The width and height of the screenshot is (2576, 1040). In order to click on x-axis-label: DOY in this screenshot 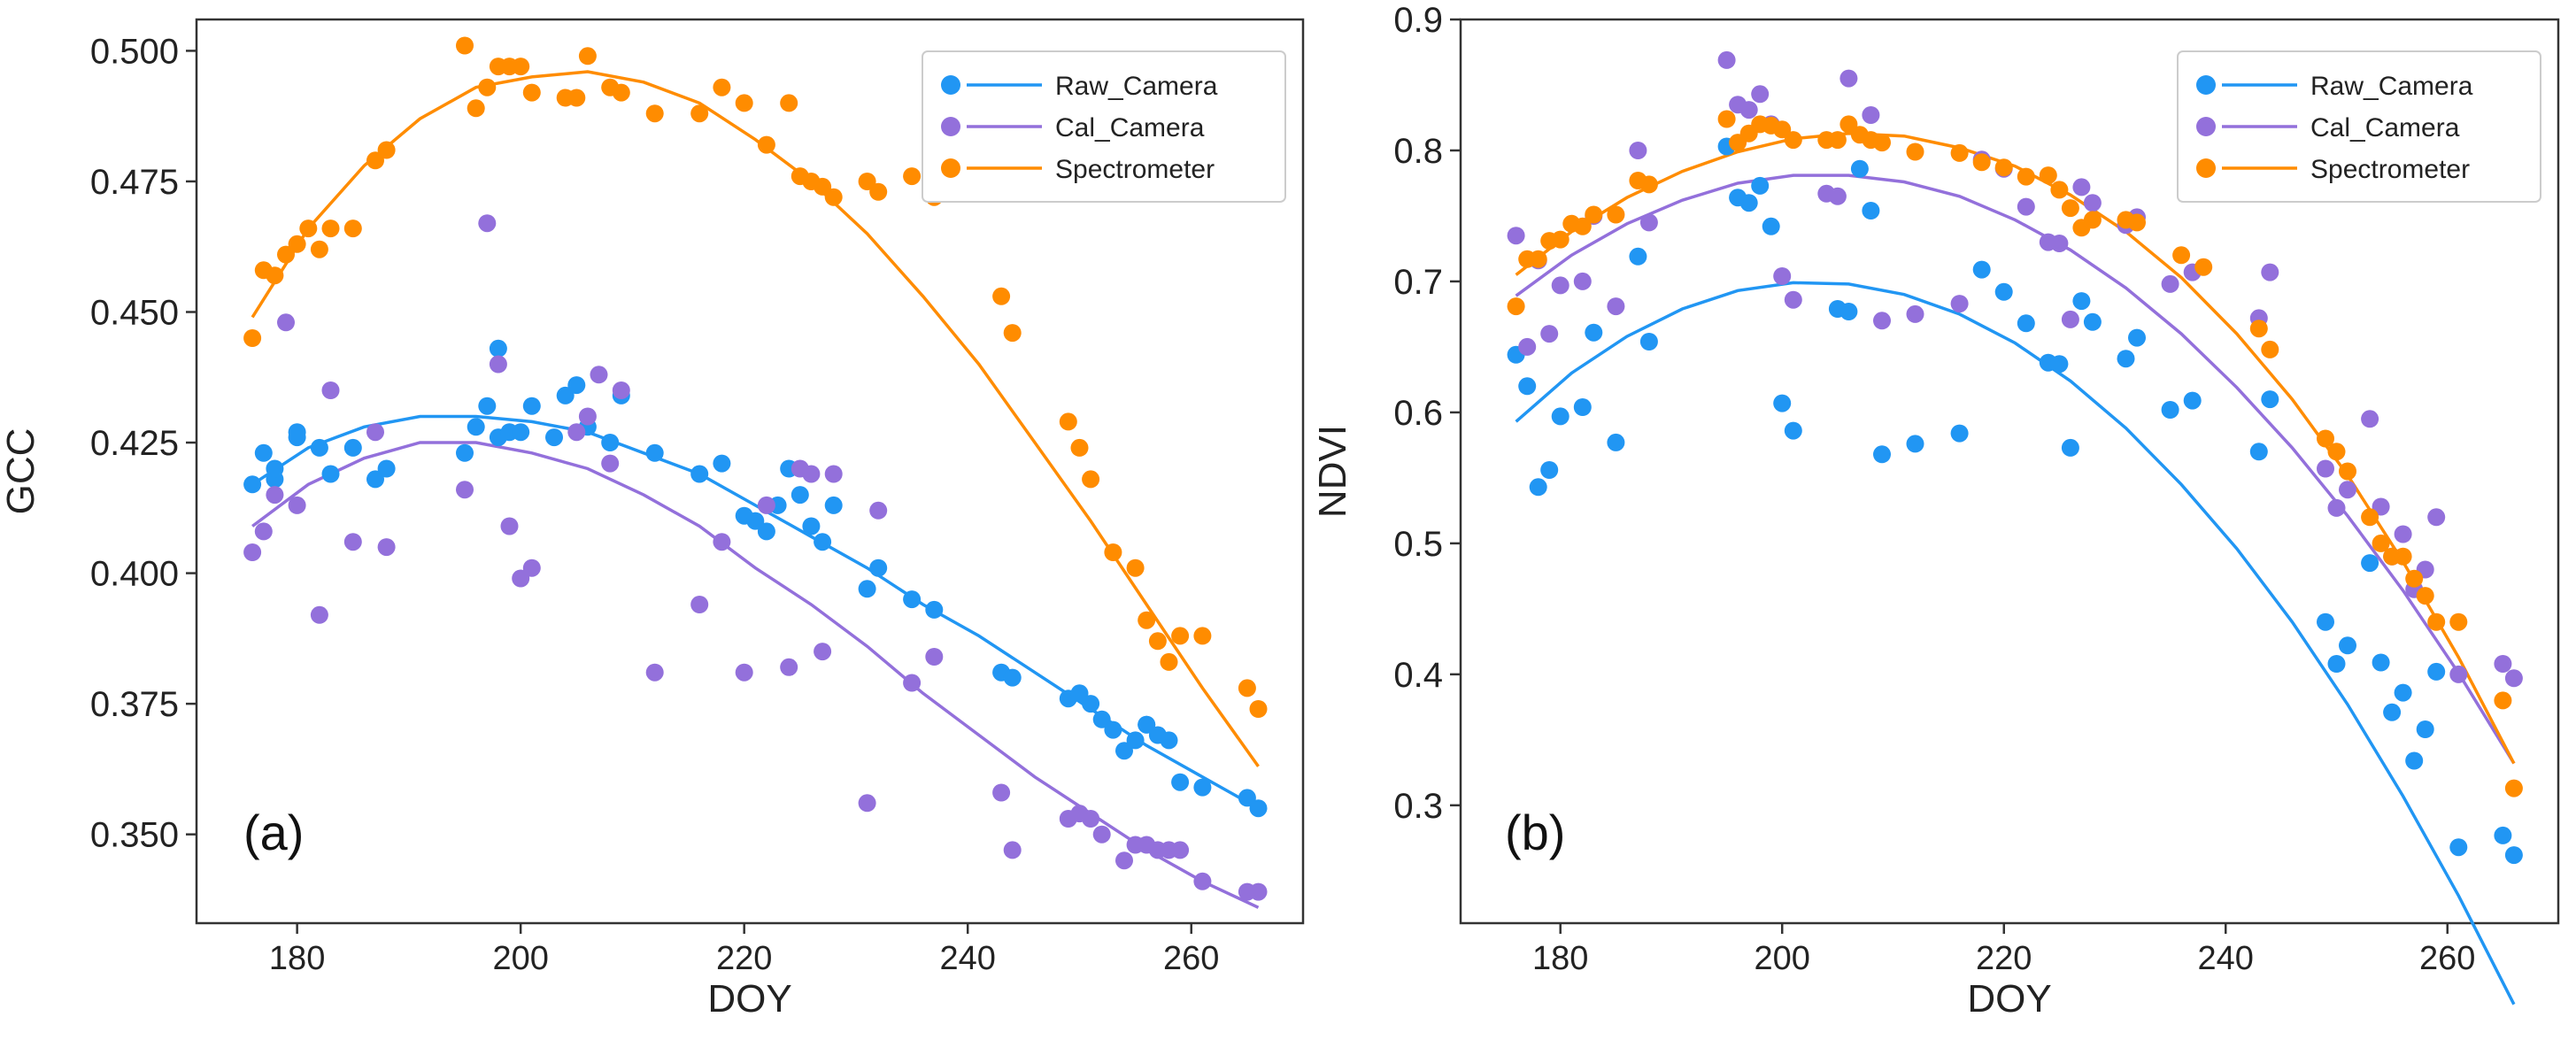, I will do `click(749, 999)`.